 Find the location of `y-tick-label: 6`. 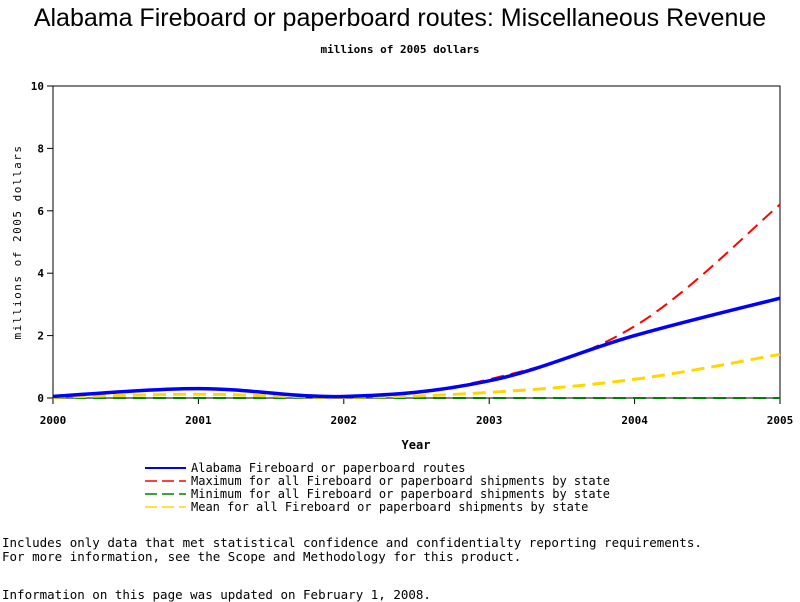

y-tick-label: 6 is located at coordinates (40, 211).